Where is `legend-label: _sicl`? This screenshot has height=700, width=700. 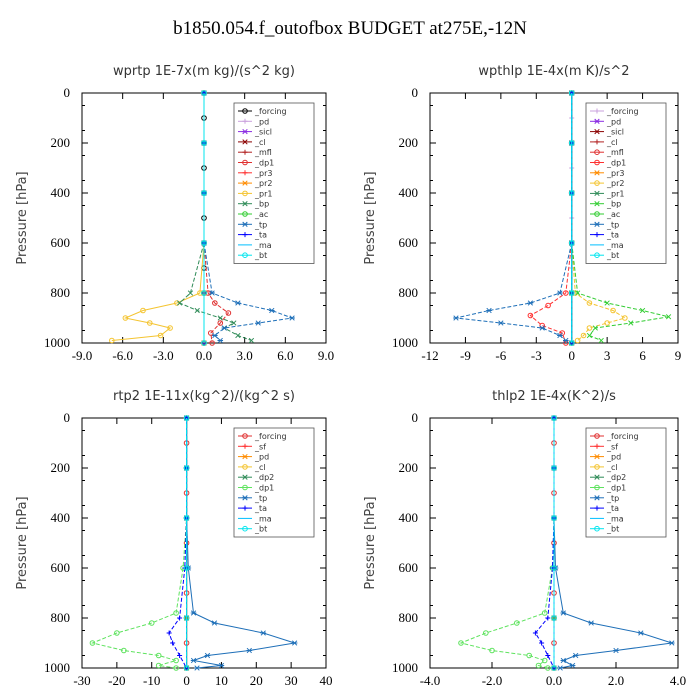 legend-label: _sicl is located at coordinates (615, 132).